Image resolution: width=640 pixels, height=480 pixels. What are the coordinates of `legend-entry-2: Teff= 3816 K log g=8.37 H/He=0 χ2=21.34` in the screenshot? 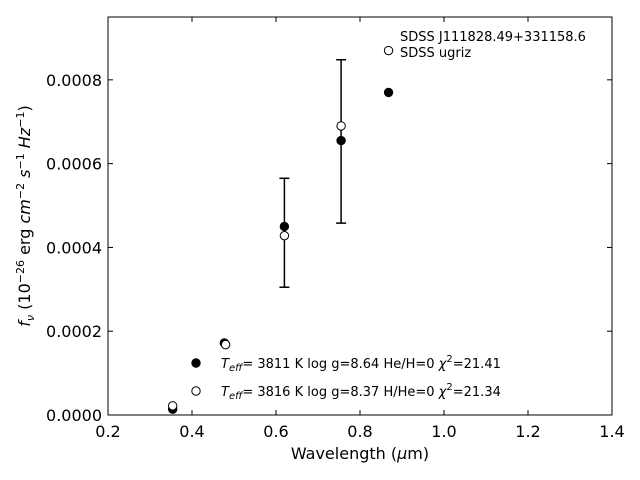 It's located at (361, 392).